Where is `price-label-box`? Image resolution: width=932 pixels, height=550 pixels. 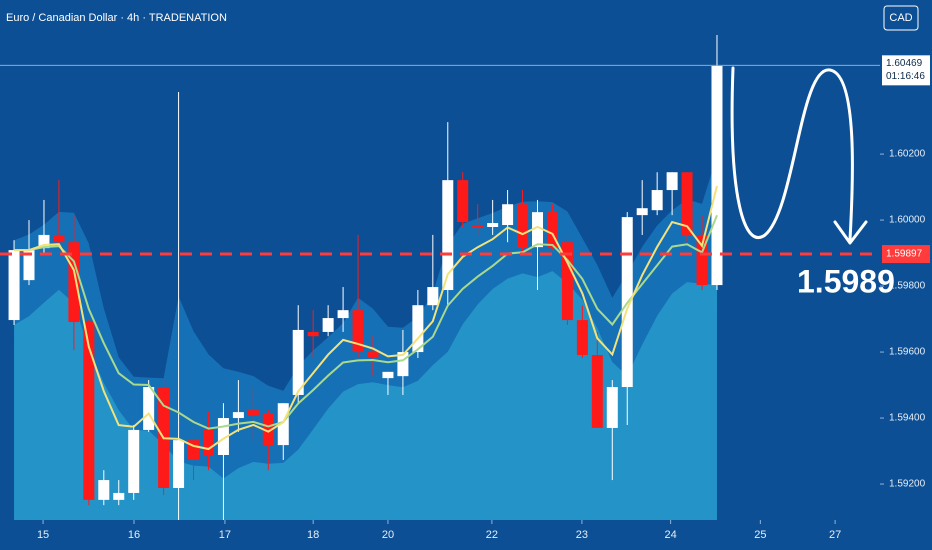
price-label-box is located at coordinates (906, 70).